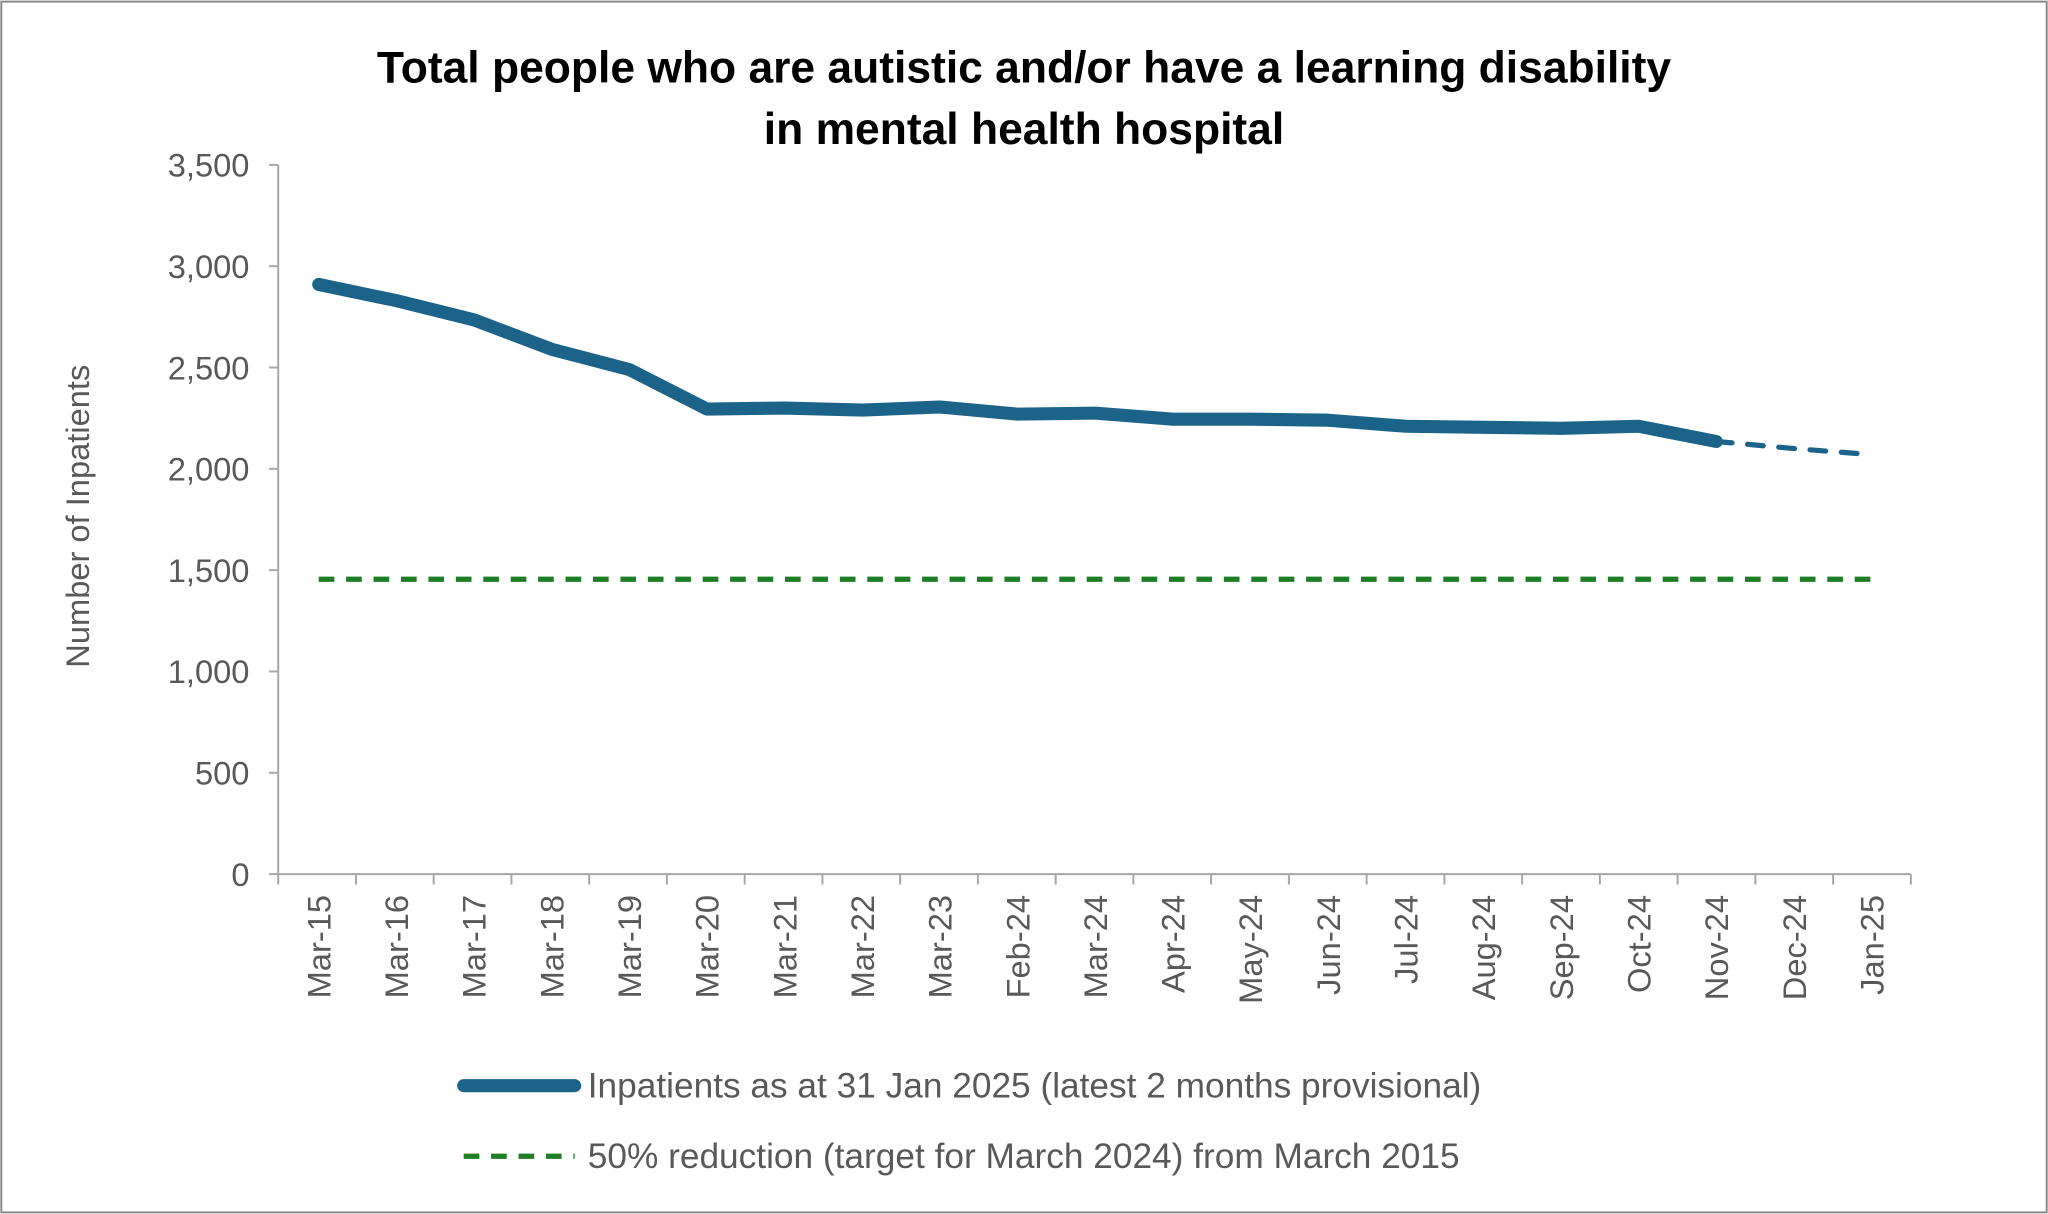  Describe the element at coordinates (784, 946) in the screenshot. I see `x-tick-label: Mar-21` at that location.